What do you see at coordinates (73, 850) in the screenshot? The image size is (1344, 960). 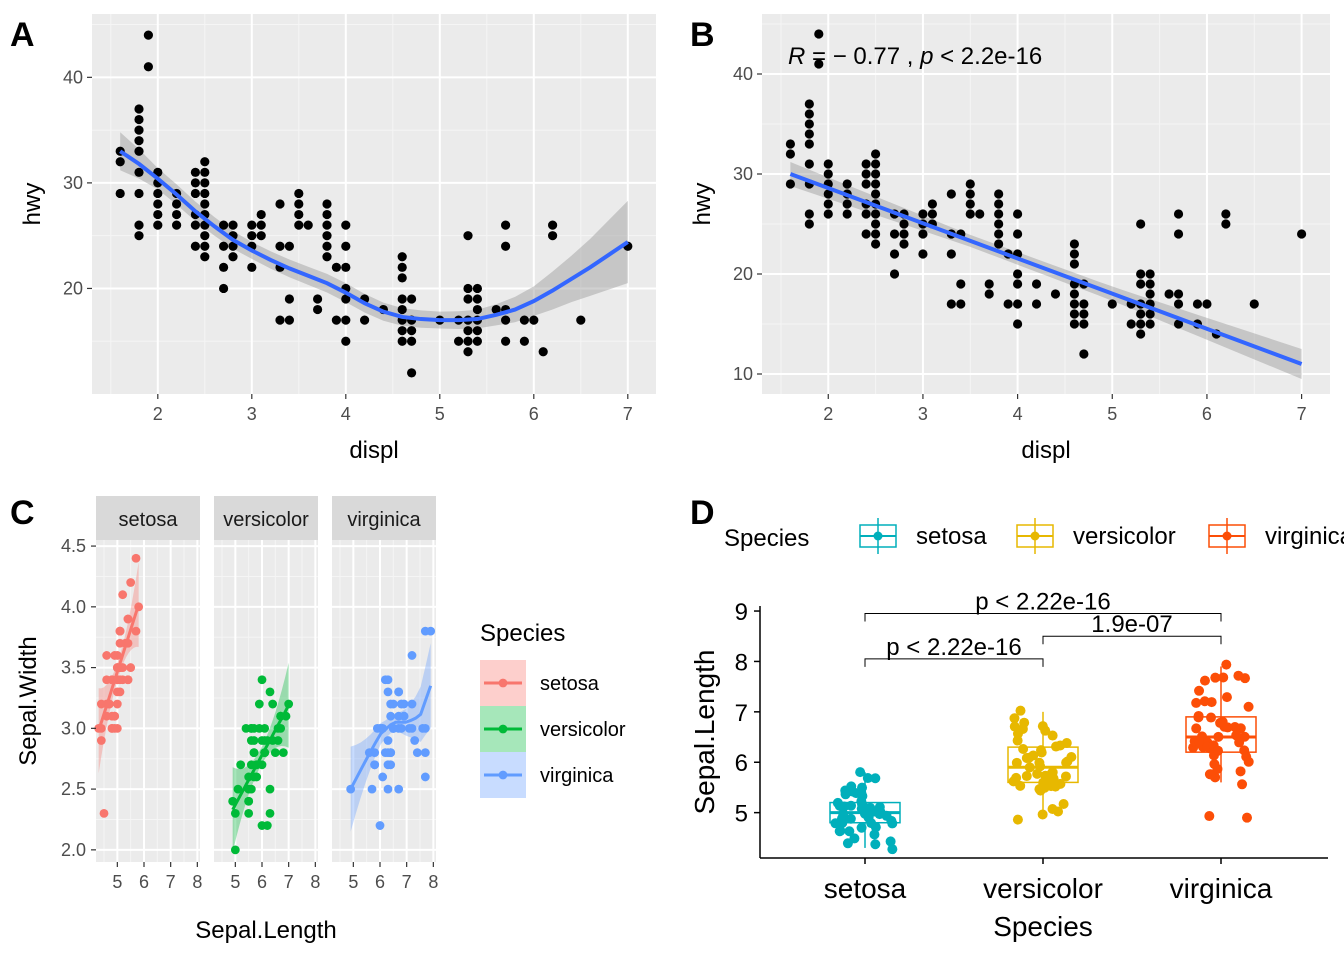 I see `y-tick-label: 2.0` at bounding box center [73, 850].